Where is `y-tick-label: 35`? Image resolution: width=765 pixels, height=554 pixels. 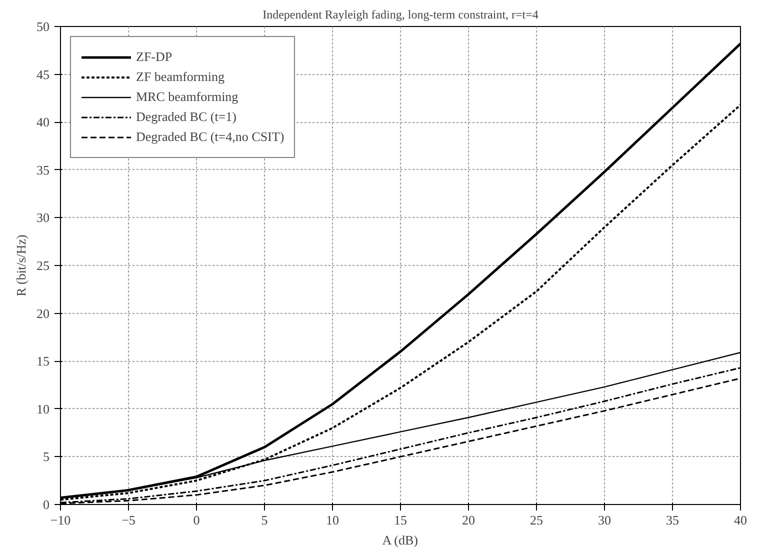 y-tick-label: 35 is located at coordinates (43, 170).